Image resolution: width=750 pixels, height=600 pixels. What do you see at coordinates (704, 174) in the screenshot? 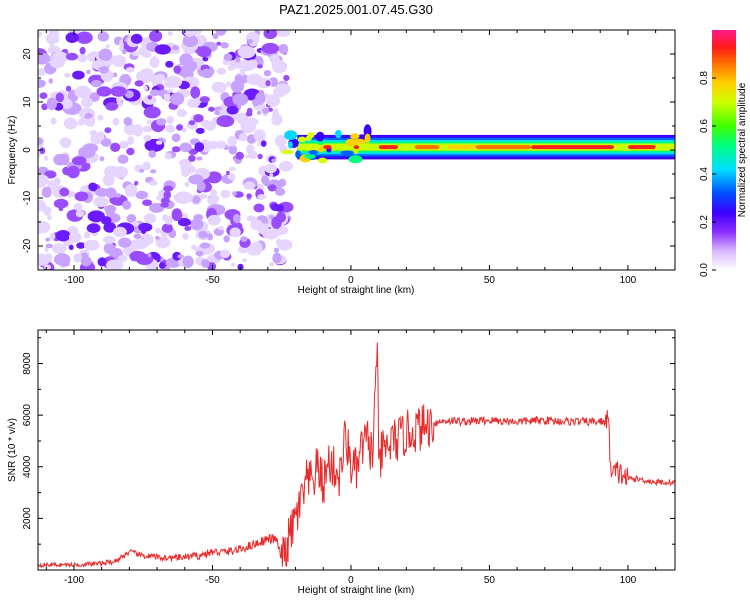
I see `colorbar-tick-label: 0.4` at bounding box center [704, 174].